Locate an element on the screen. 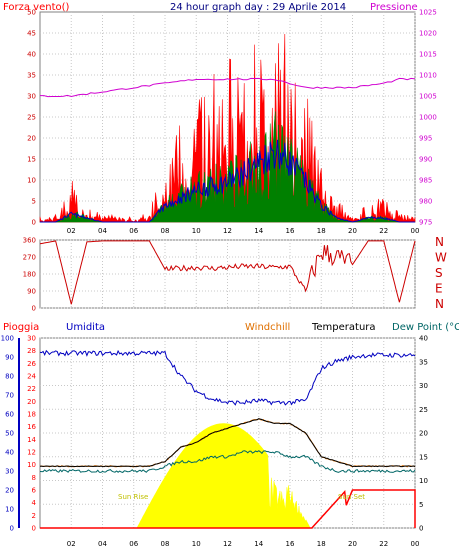 The image size is (459, 555). pressure-tick-label: 985 is located at coordinates (425, 181).